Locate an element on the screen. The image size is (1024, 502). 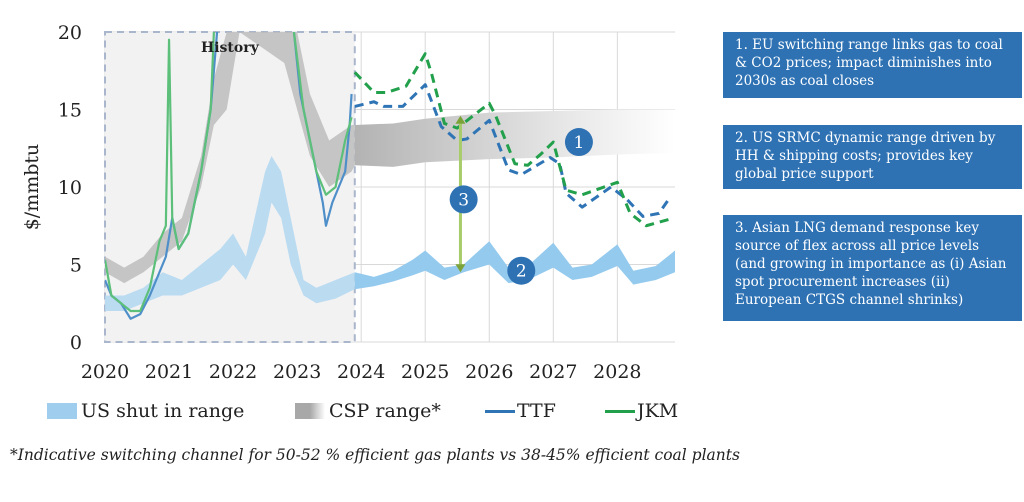
y-axis-label: $/mmbtu is located at coordinates (32, 187).